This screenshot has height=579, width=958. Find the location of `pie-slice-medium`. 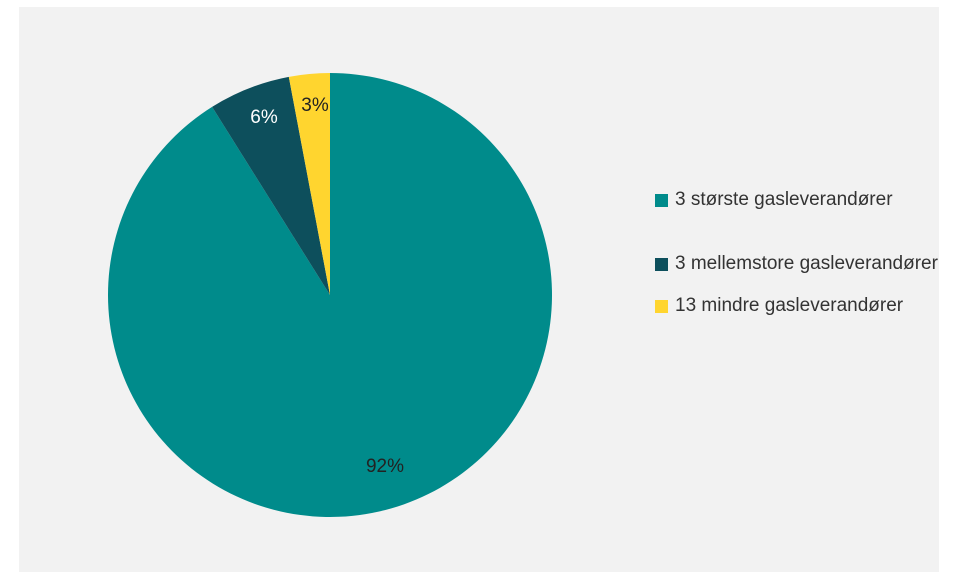

pie-slice-medium is located at coordinates (271, 185).